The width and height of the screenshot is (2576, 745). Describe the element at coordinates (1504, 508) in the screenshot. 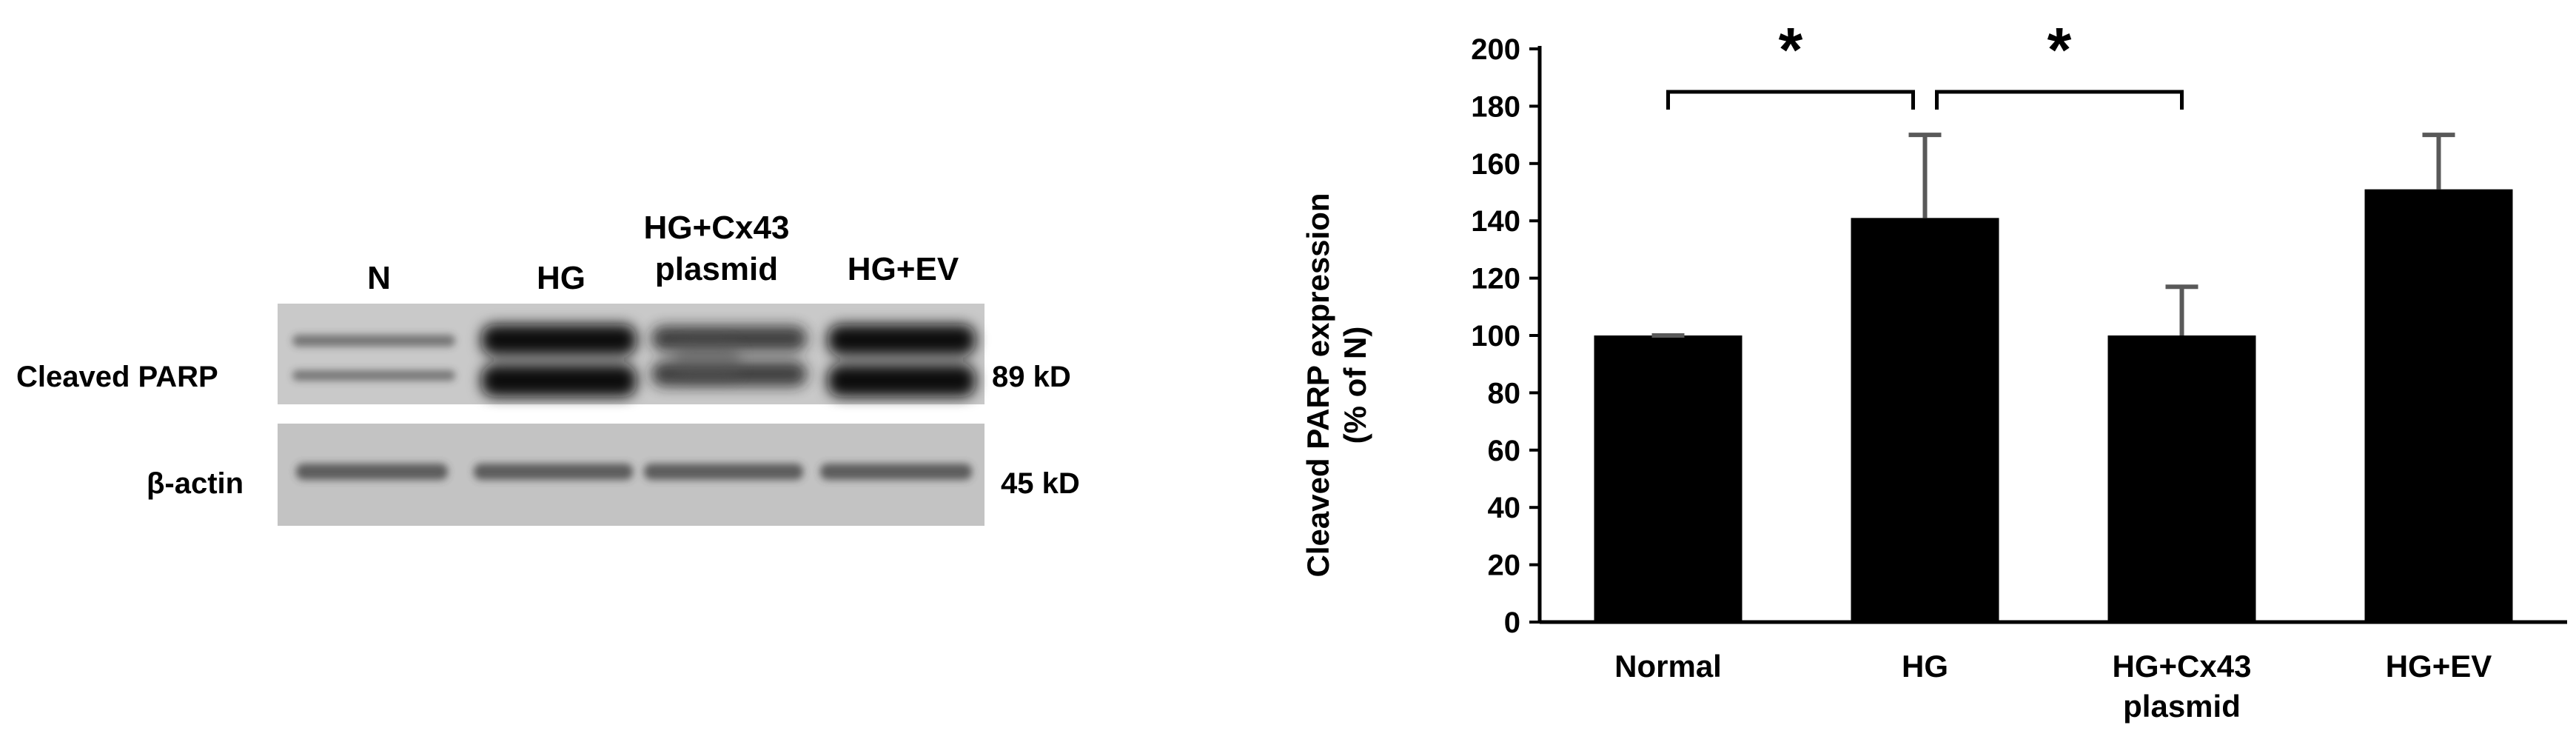

I see `y-tick-label: 40` at that location.